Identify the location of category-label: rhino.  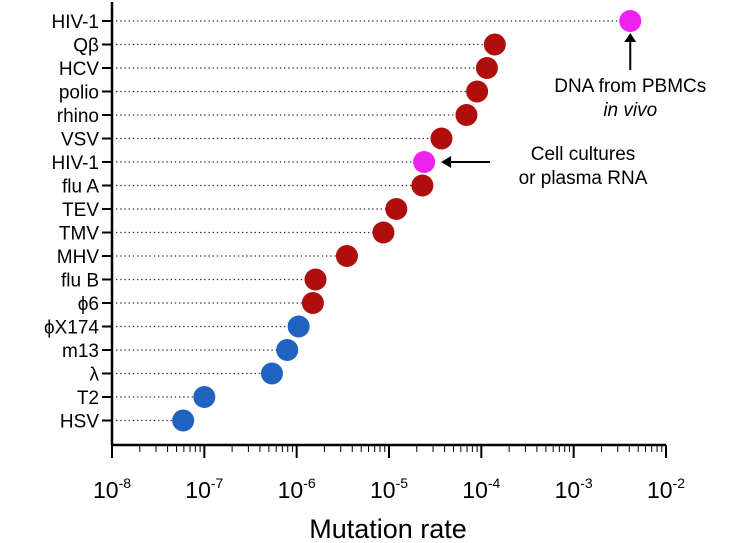
(78, 116).